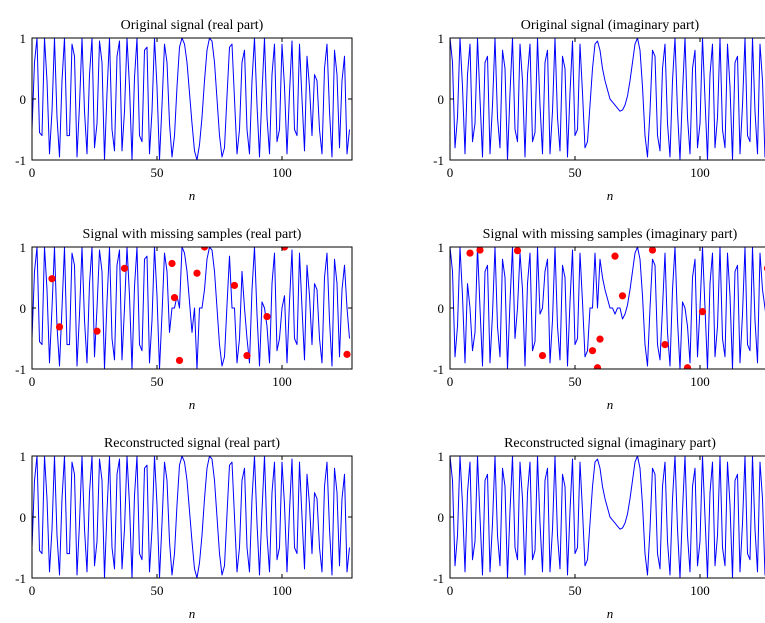 This screenshot has width=765, height=623. I want to click on subplot-title: Signal with missing samples (real part), so click(192, 234).